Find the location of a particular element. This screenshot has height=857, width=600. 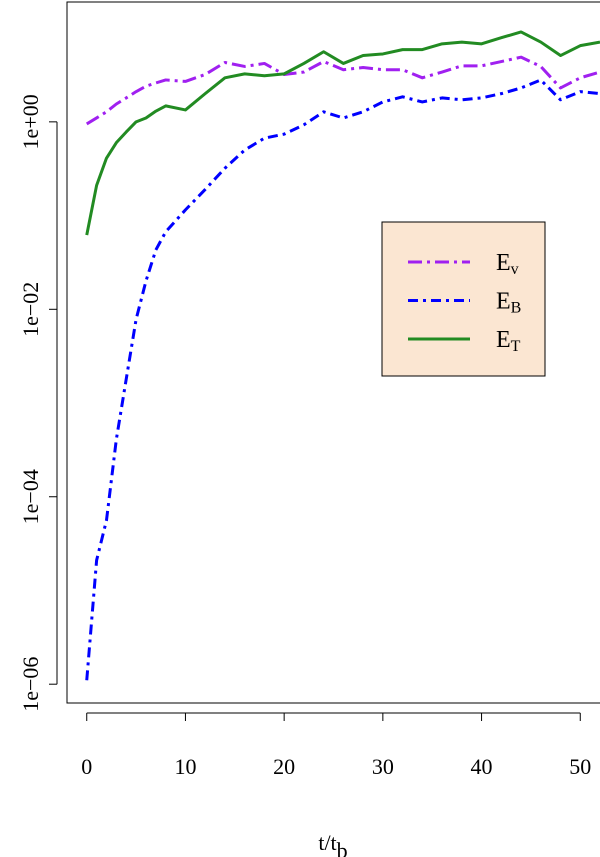

x-tick-label: 20 is located at coordinates (284, 766).